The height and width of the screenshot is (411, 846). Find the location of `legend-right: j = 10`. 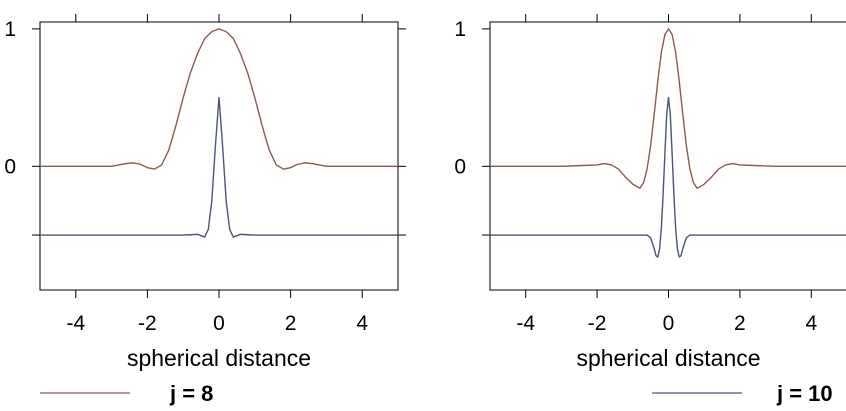

legend-right: j = 10 is located at coordinates (742, 393).